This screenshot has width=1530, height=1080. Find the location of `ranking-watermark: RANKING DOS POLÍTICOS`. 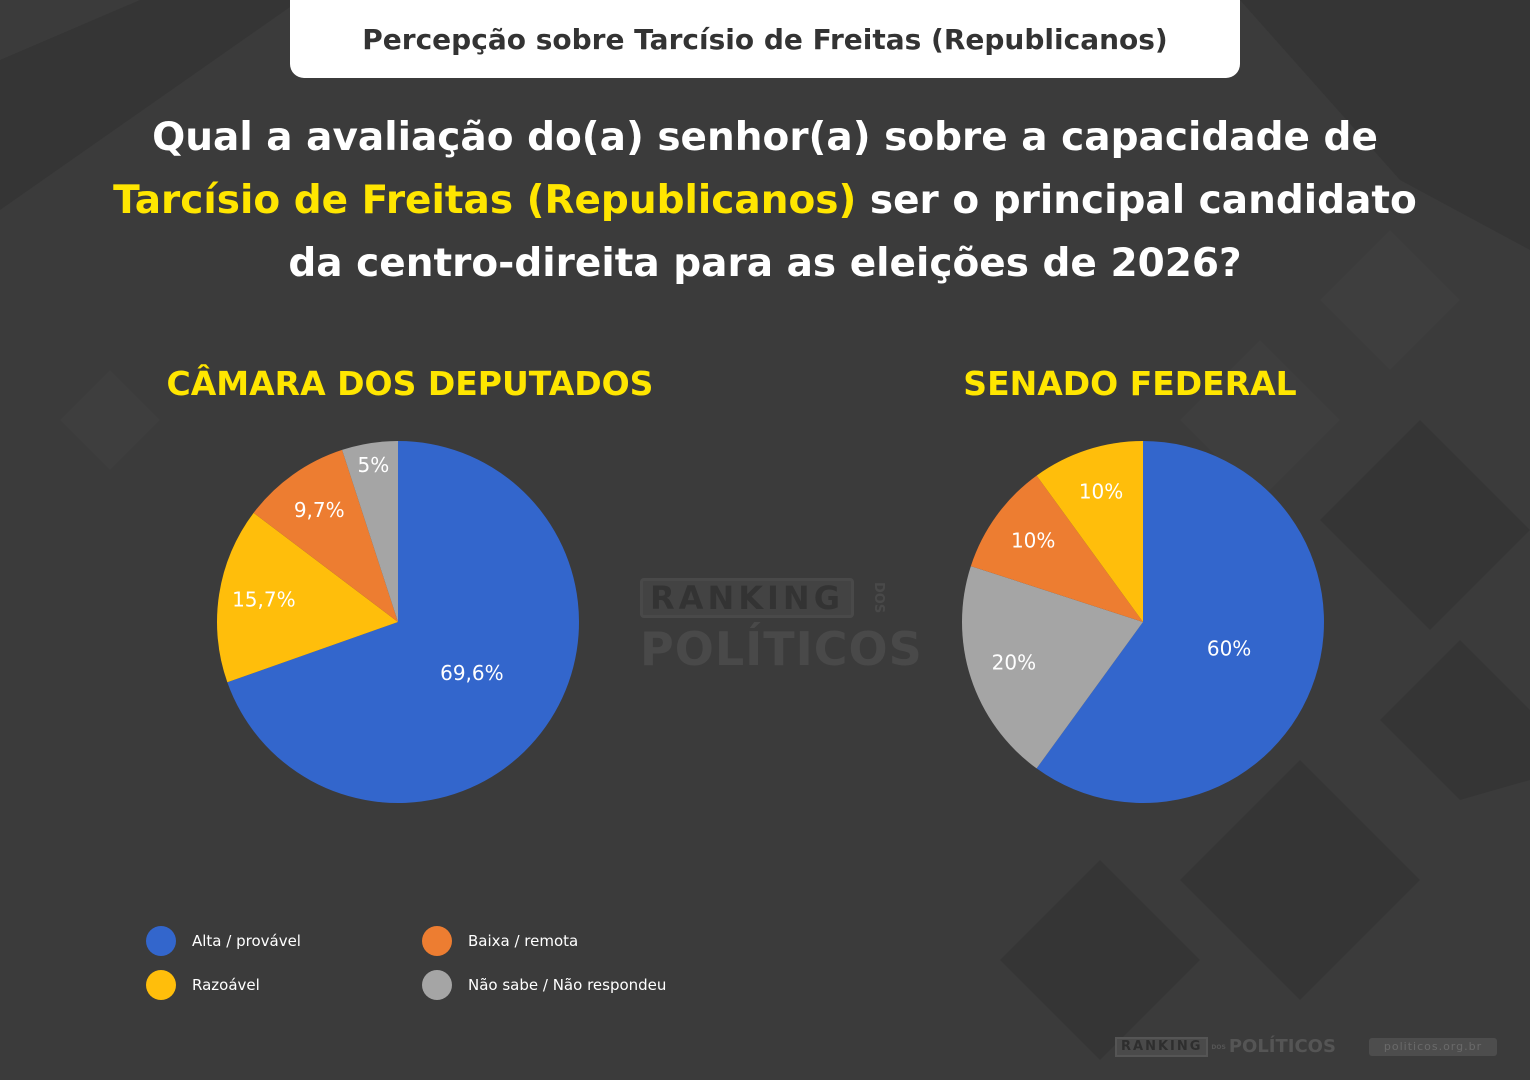

ranking-watermark: RANKING DOS POLÍTICOS is located at coordinates (781, 626).